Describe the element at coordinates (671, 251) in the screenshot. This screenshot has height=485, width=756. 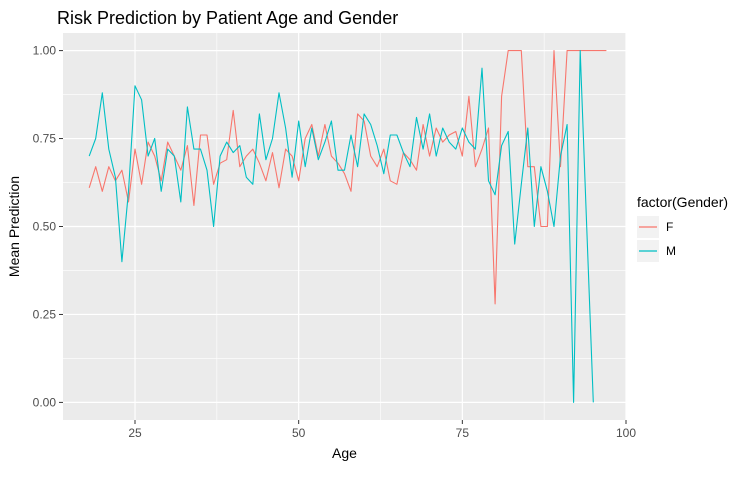
I see `legend-label-M: M` at that location.